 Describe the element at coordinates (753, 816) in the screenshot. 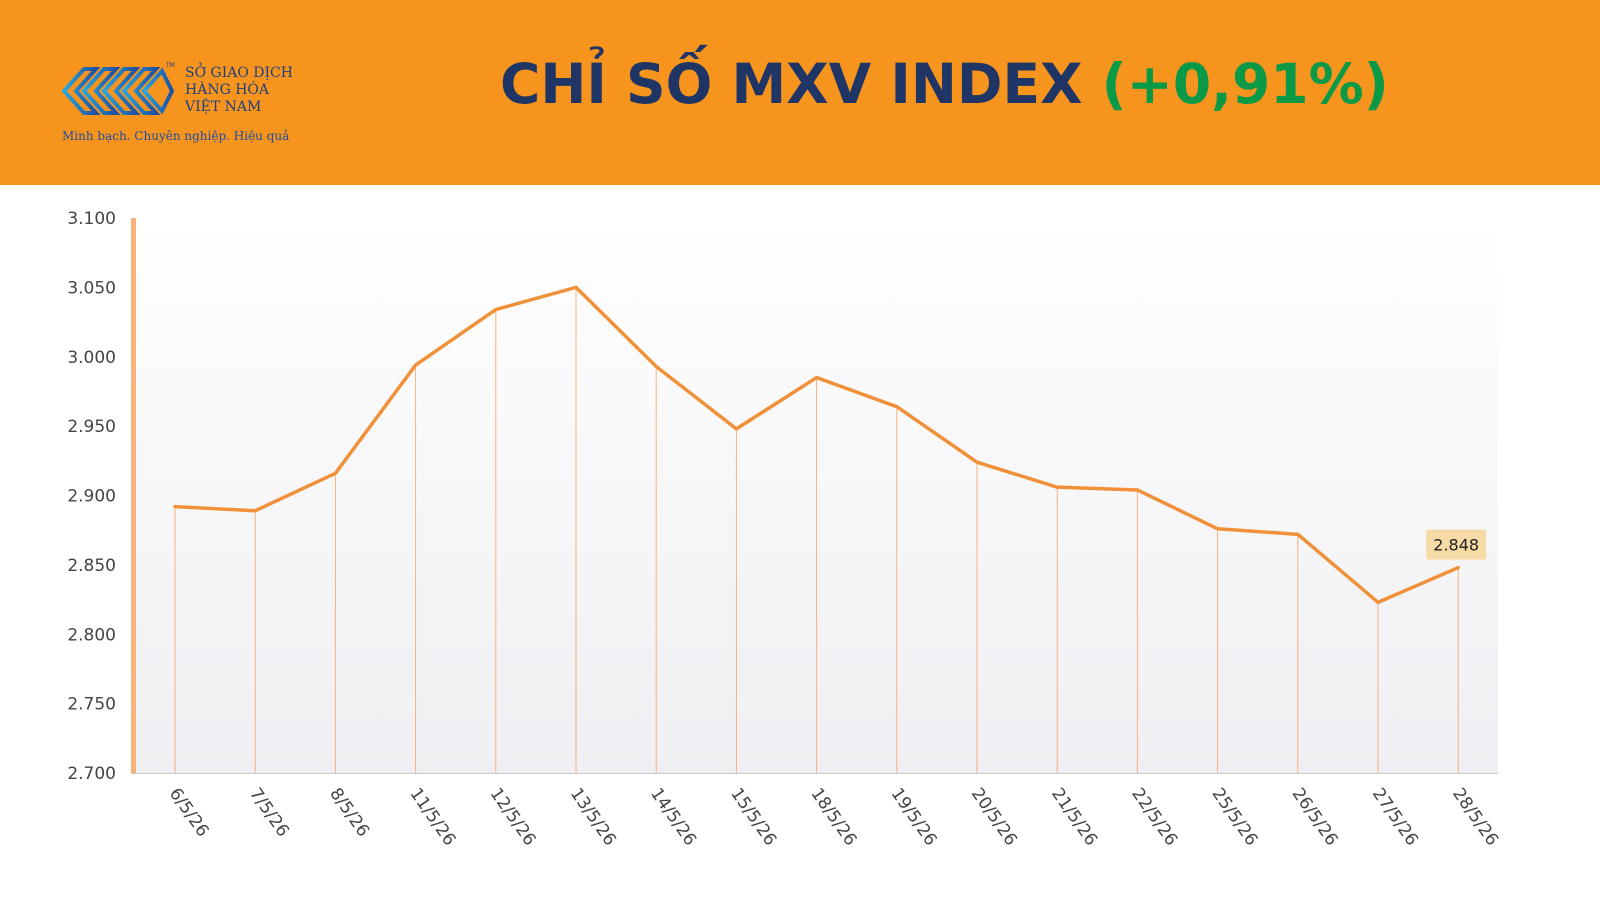

I see `x-tick-label: 15/5/26` at that location.